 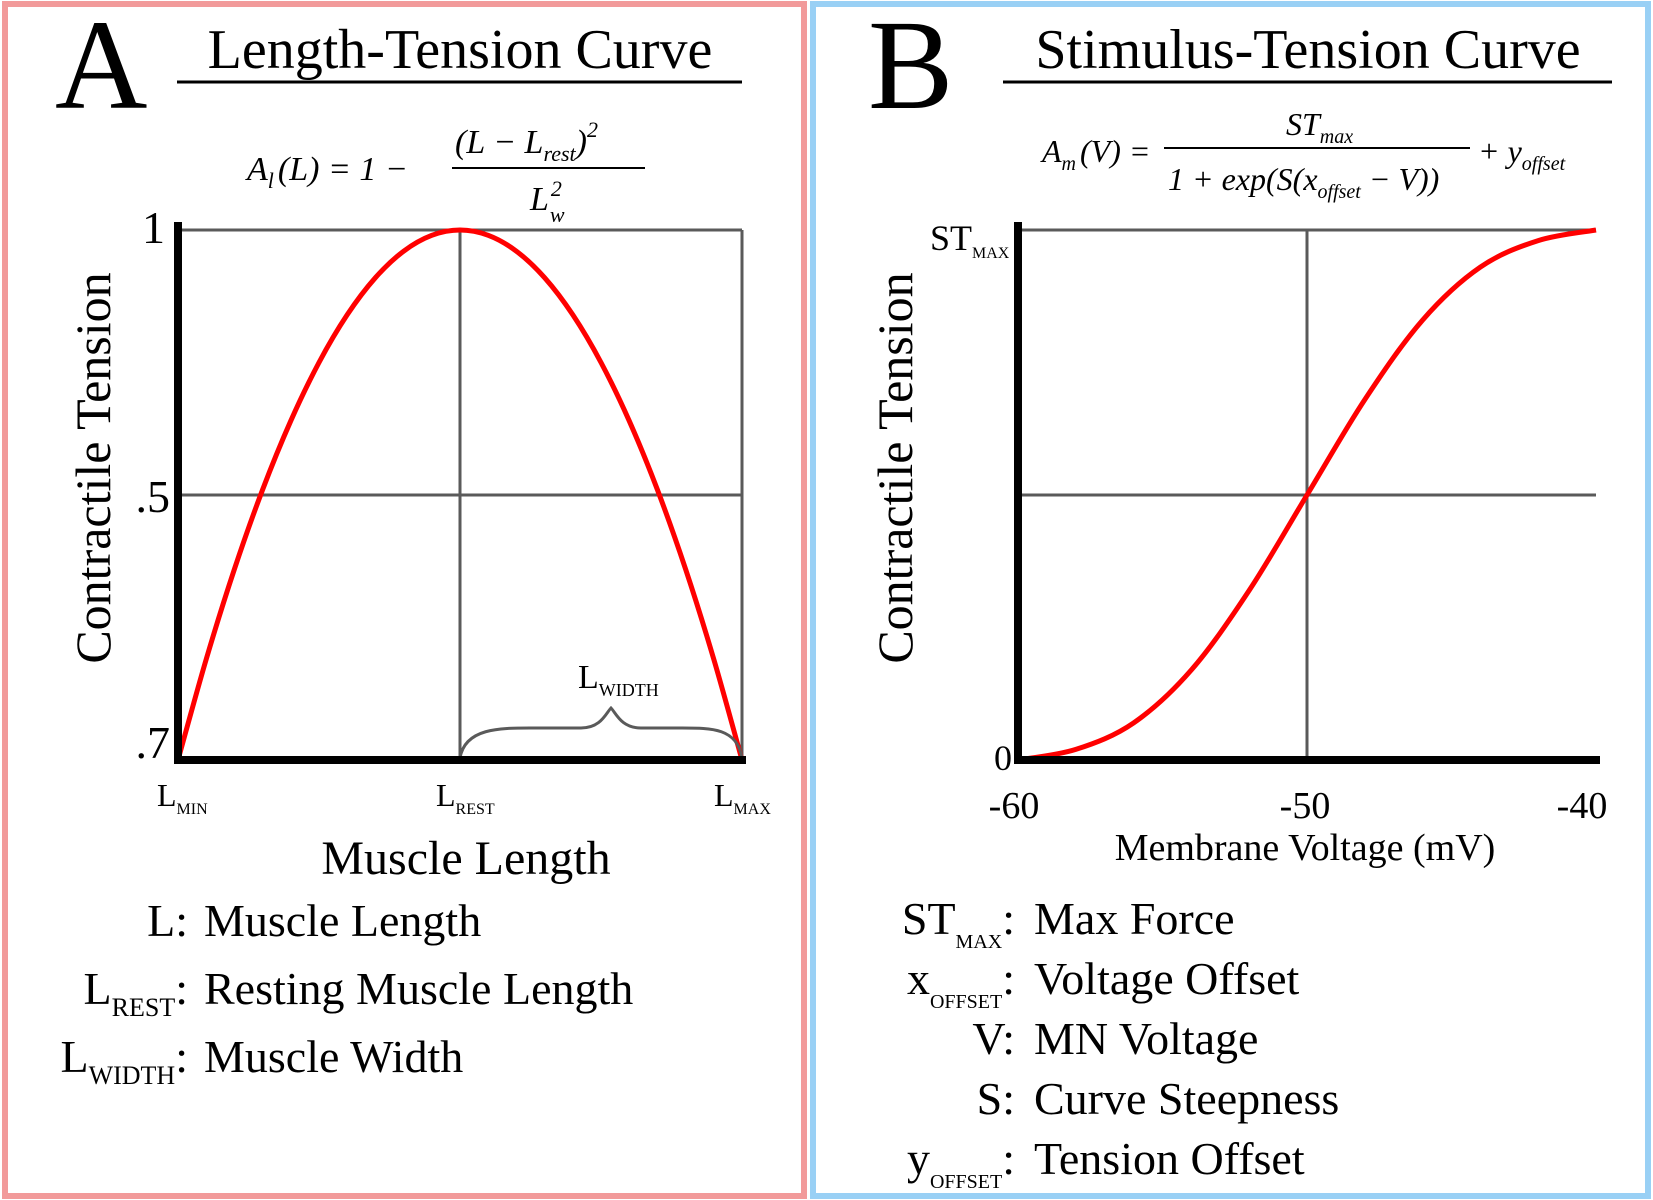 What do you see at coordinates (958, 923) in the screenshot?
I see `legend-b-sym-0: STMAX:` at bounding box center [958, 923].